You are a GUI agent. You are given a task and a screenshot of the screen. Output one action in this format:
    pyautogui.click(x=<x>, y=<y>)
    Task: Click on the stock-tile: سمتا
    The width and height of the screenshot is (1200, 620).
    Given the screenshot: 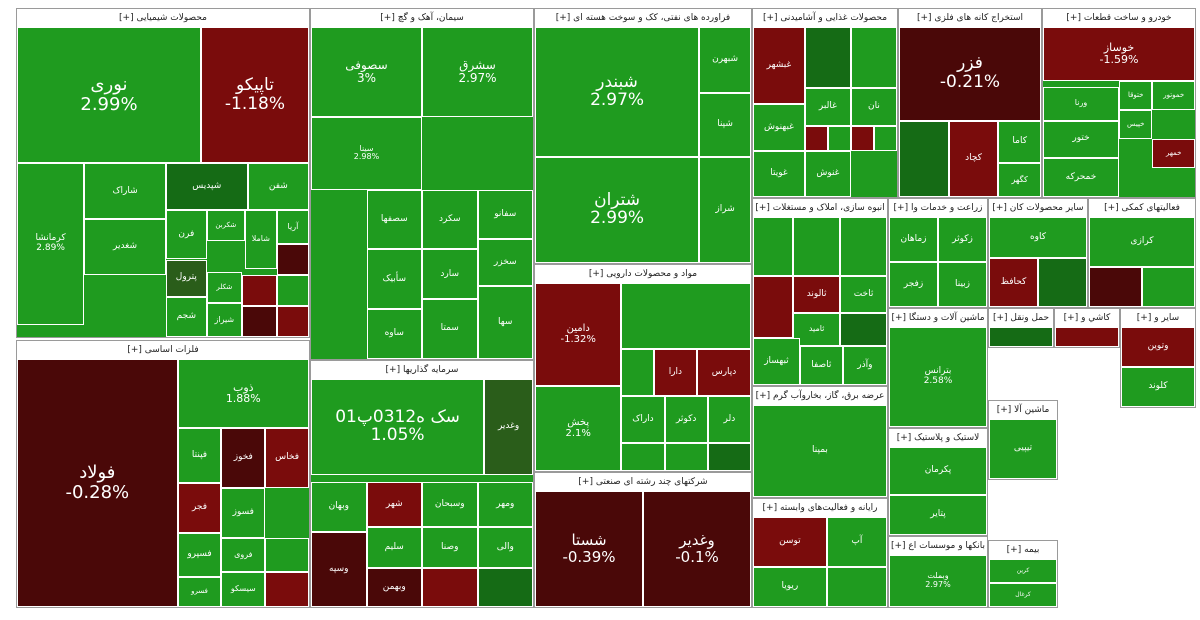 What is the action you would take?
    pyautogui.click(x=450, y=329)
    